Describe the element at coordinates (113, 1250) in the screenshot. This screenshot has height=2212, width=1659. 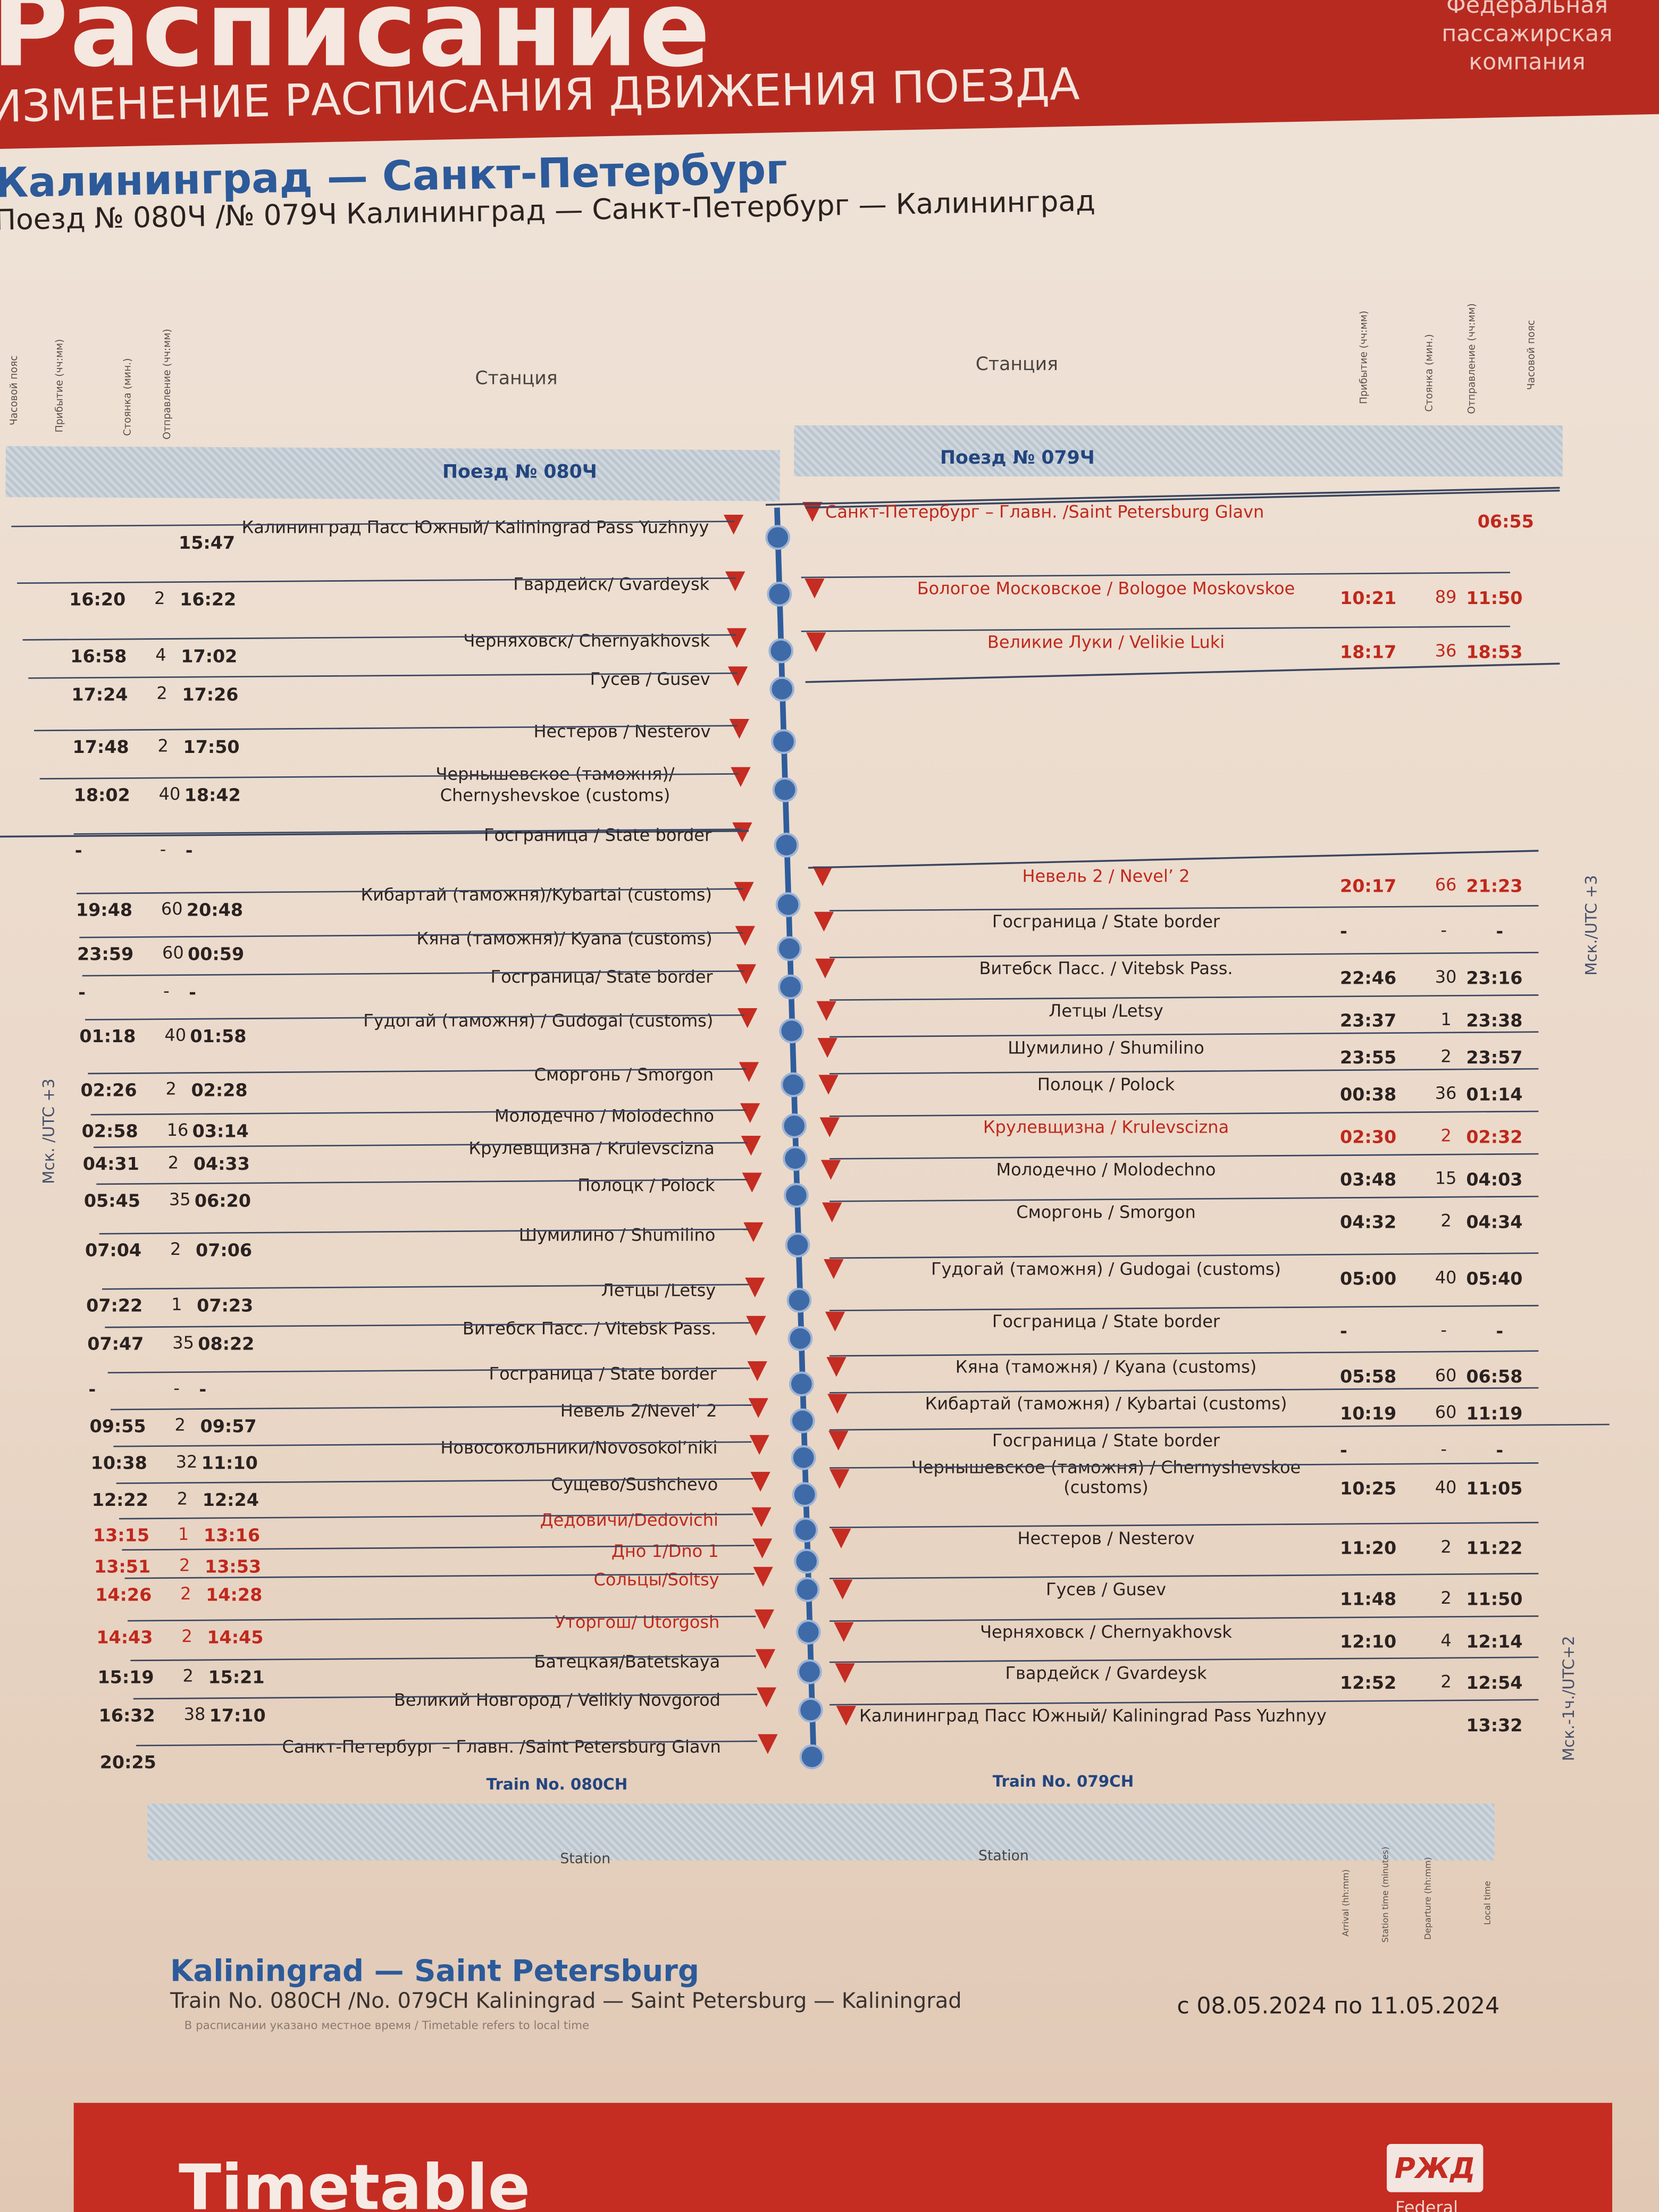
I see `arrival-time: 07:04` at that location.